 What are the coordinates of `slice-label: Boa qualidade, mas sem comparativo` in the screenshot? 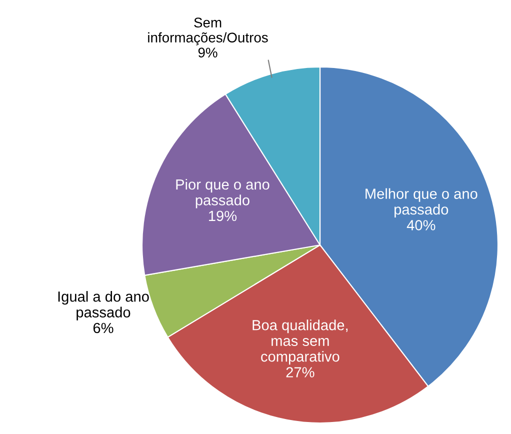 It's located at (300, 342).